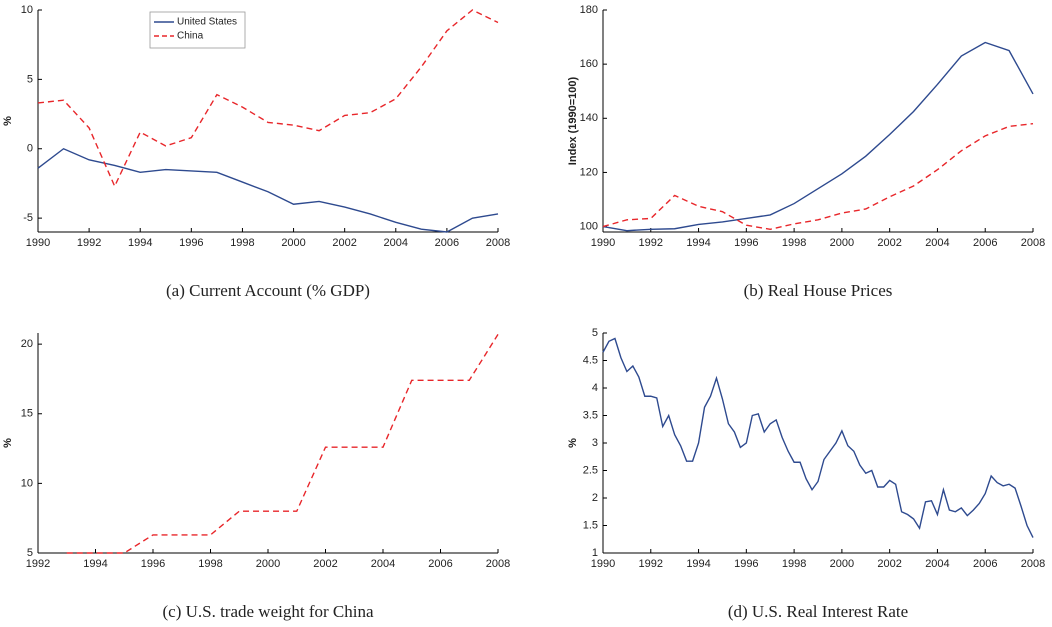 The image size is (1052, 627). Describe the element at coordinates (589, 172) in the screenshot. I see `y-tick-label: 120` at that location.